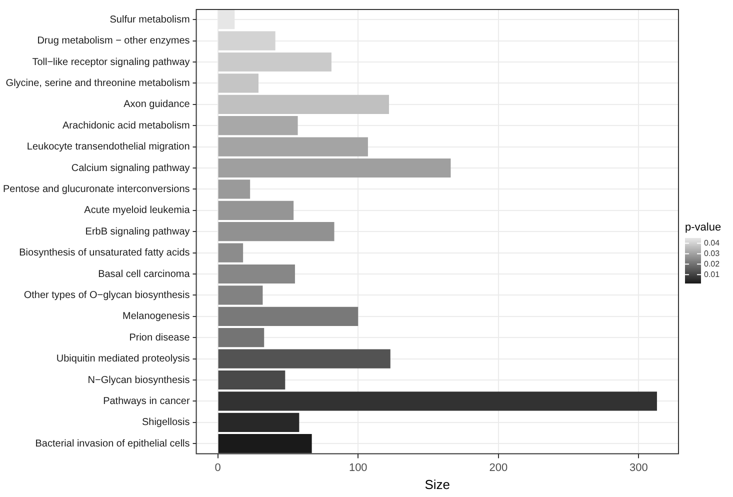 This screenshot has height=497, width=733. I want to click on y-tick-label: Ubiquitin mediated proteolysis, so click(123, 359).